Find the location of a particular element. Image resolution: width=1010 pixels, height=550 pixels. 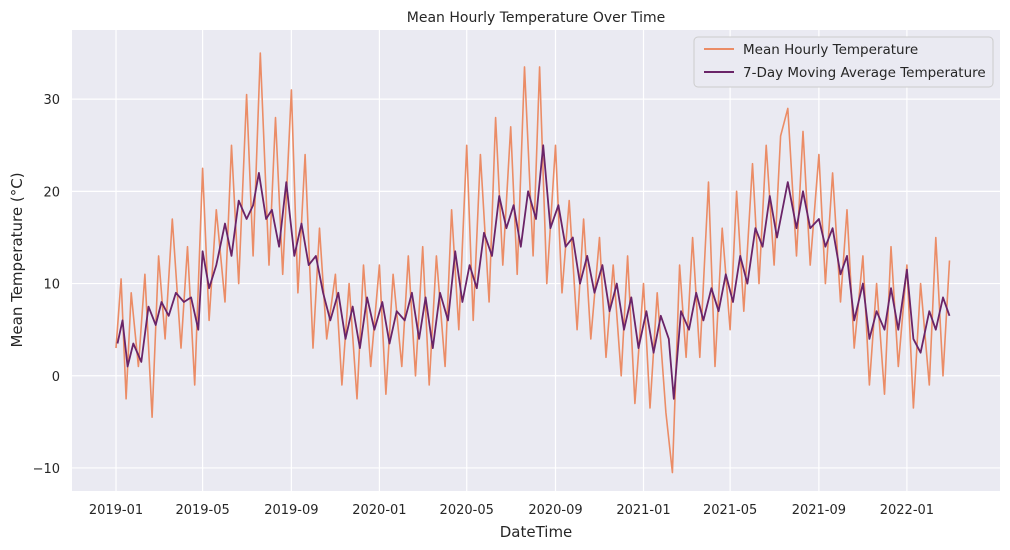

chart-title: Mean Hourly Temperature Over Time is located at coordinates (536, 18).